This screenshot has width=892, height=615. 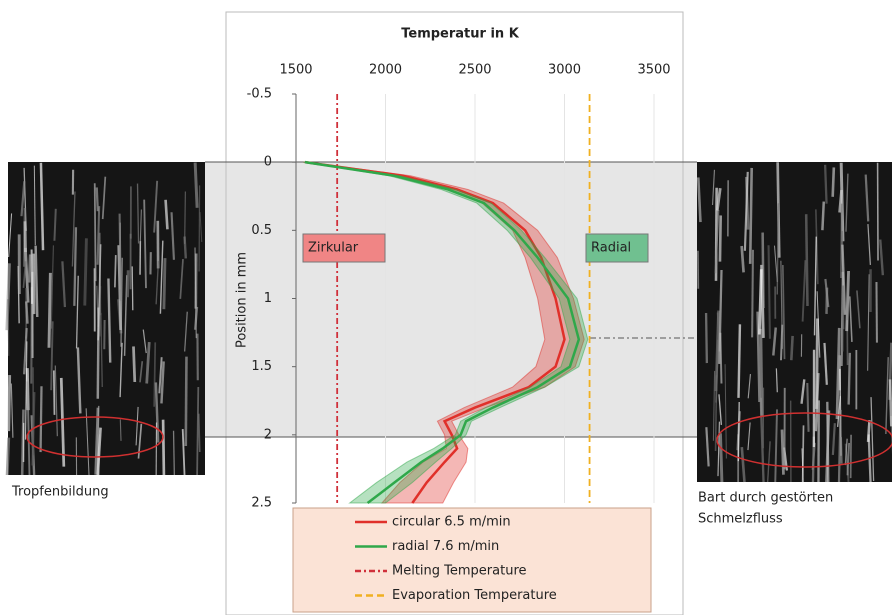 I want to click on x-tick-label: 1500, so click(x=295, y=70).